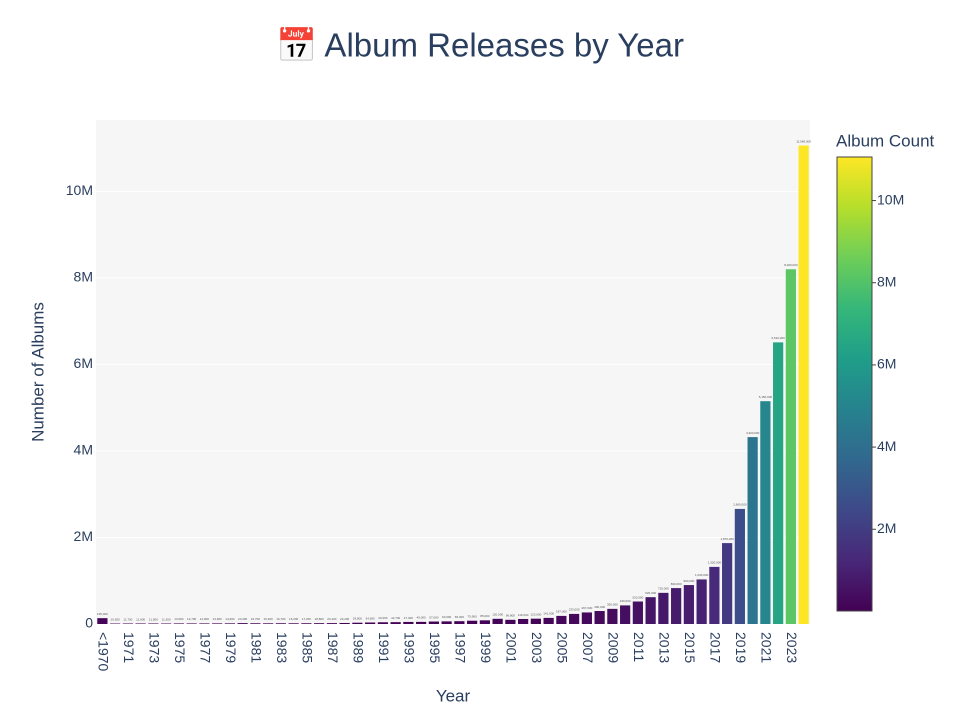 The height and width of the screenshot is (725, 960). Describe the element at coordinates (83, 277) in the screenshot. I see `y-tick-label: 8M` at that location.